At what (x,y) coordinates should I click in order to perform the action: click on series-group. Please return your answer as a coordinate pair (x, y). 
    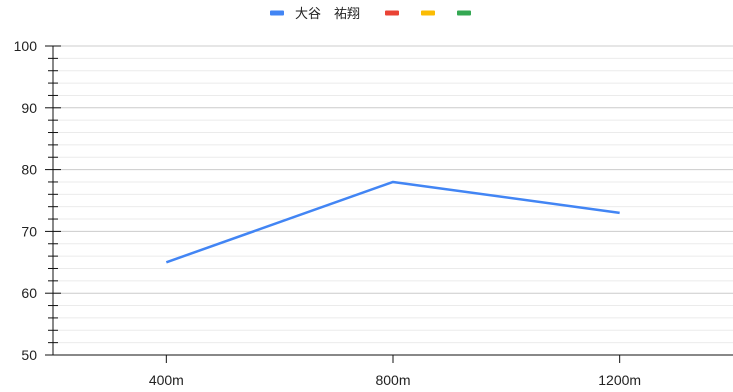
    Looking at the image, I should click on (392, 222).